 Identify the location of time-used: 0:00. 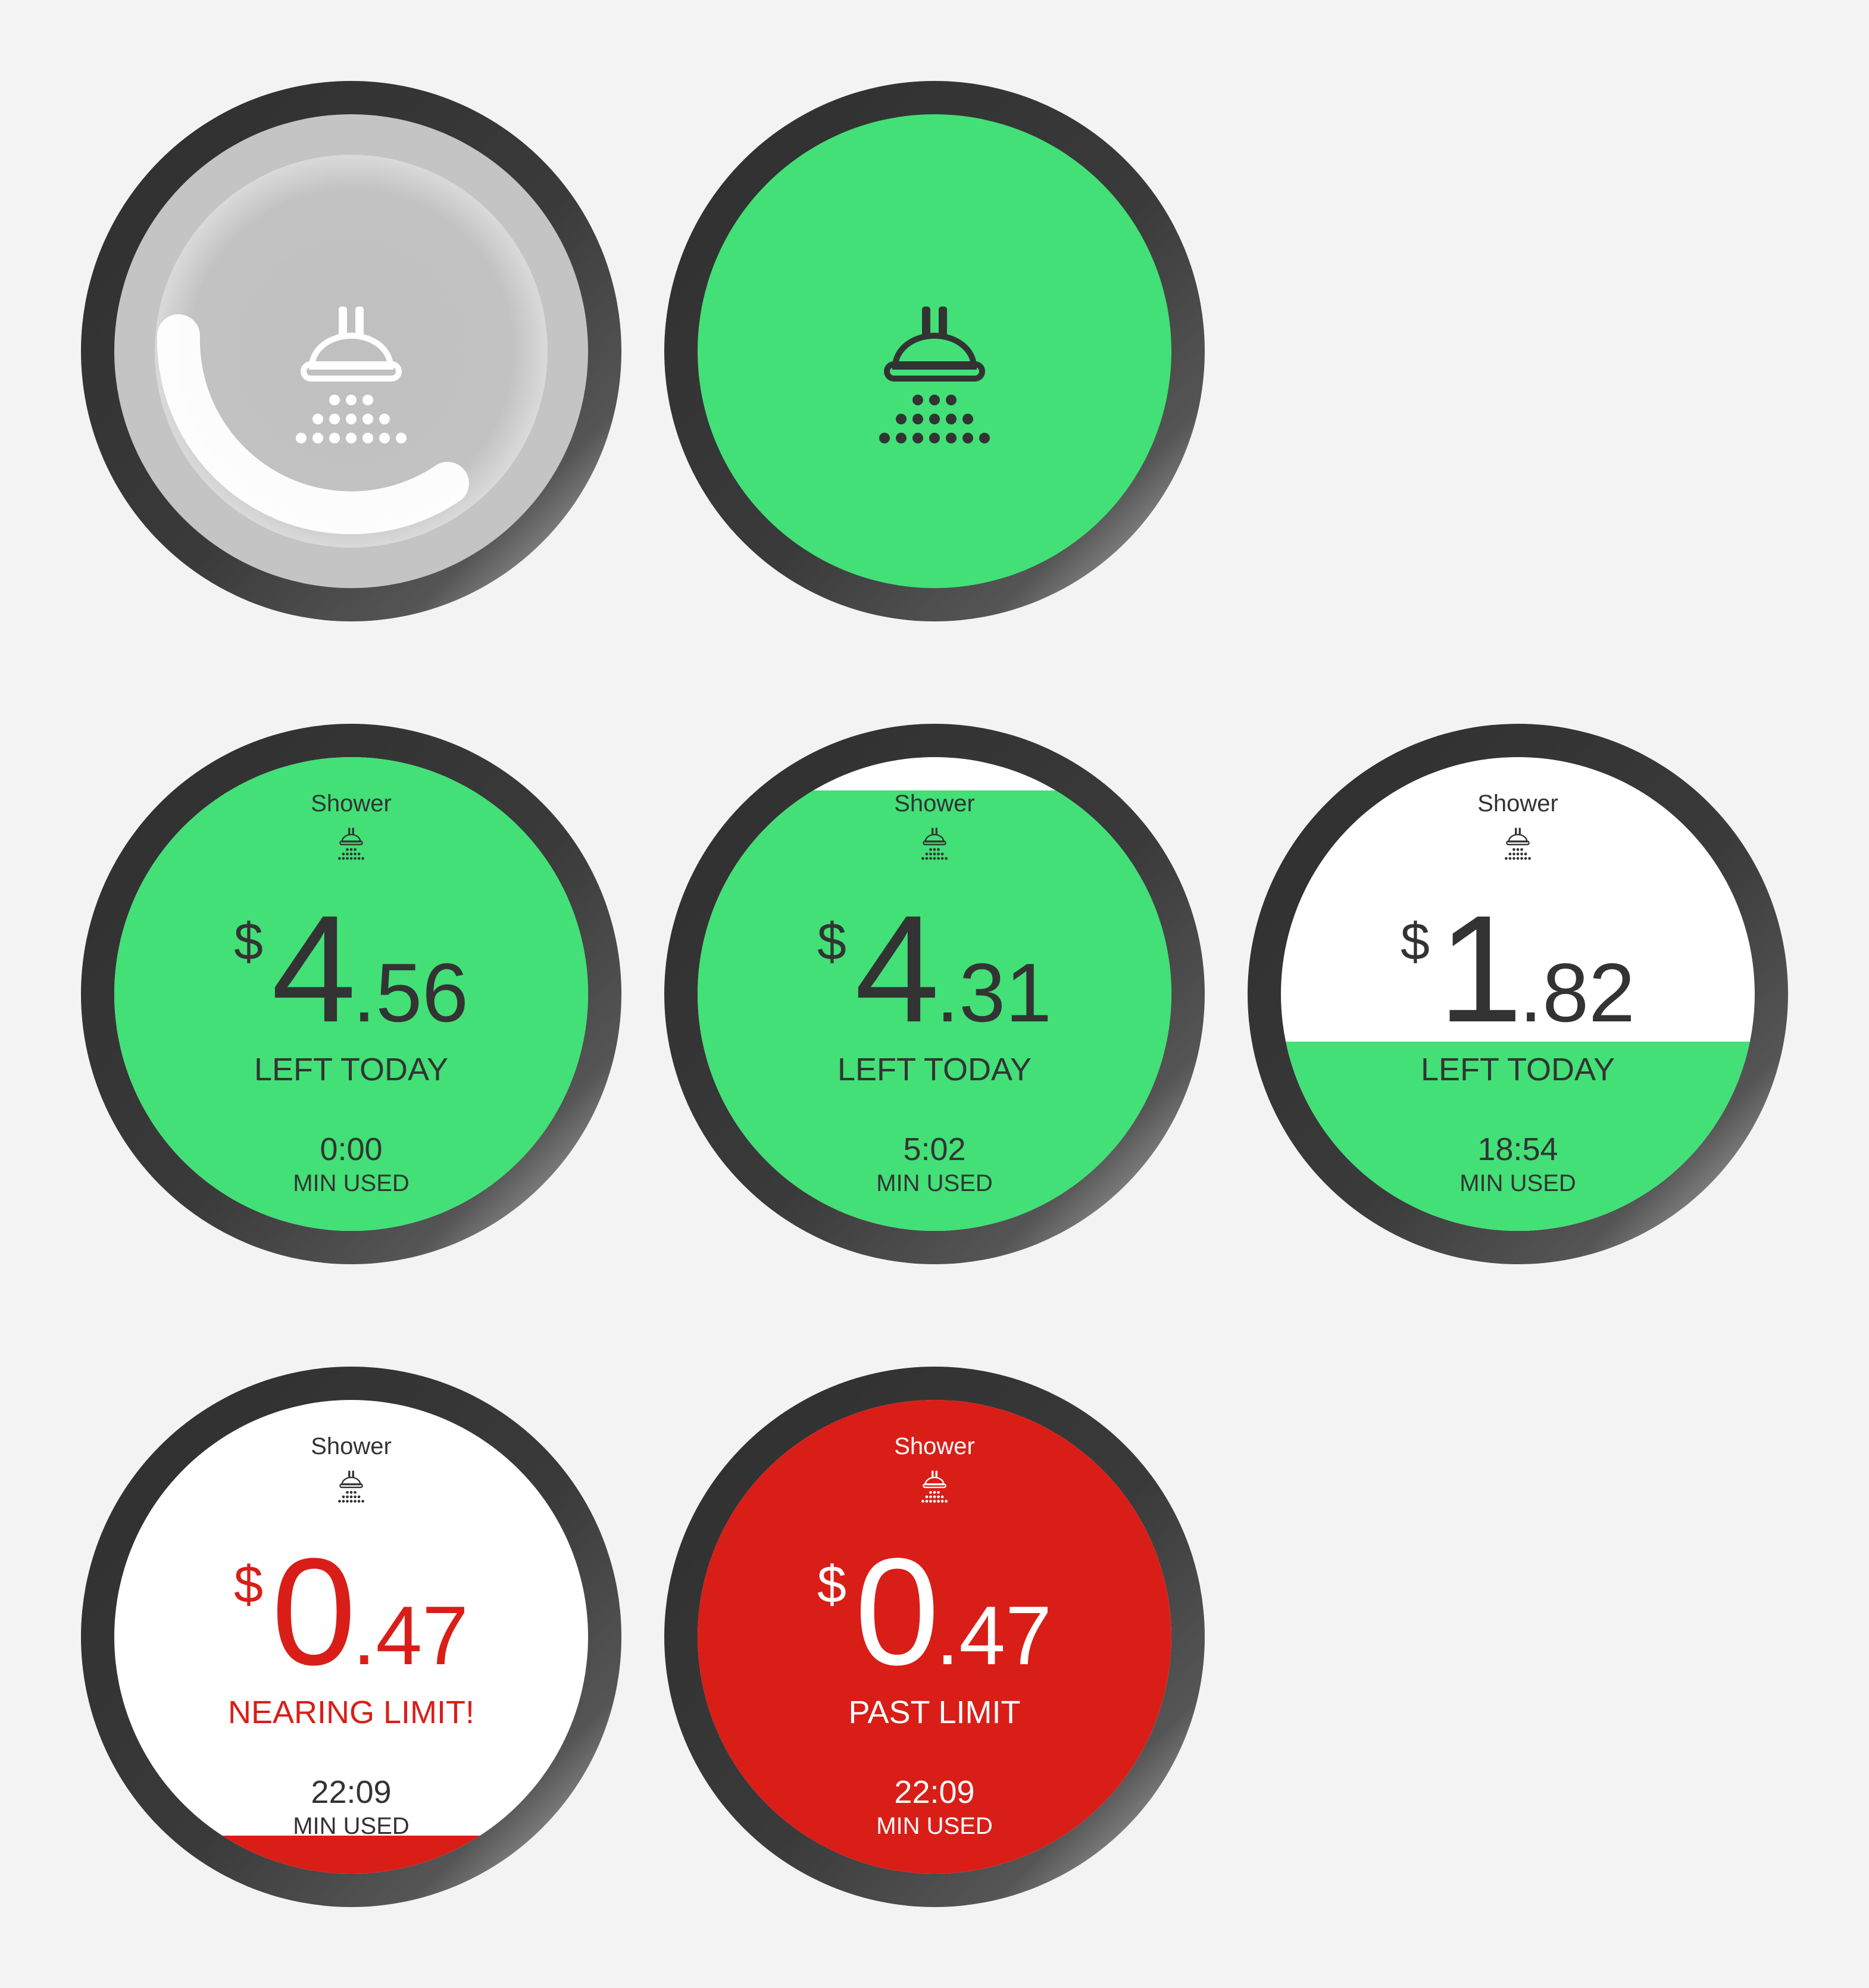
(352, 1149).